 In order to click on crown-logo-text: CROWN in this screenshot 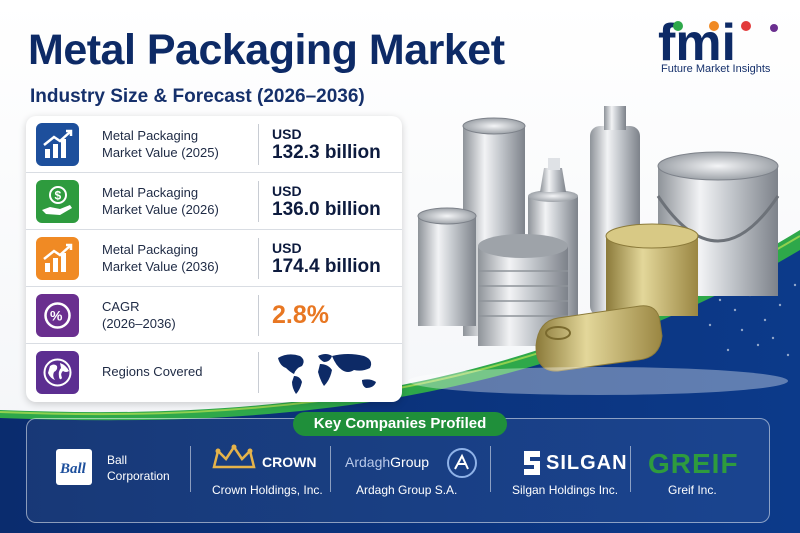, I will do `click(289, 462)`.